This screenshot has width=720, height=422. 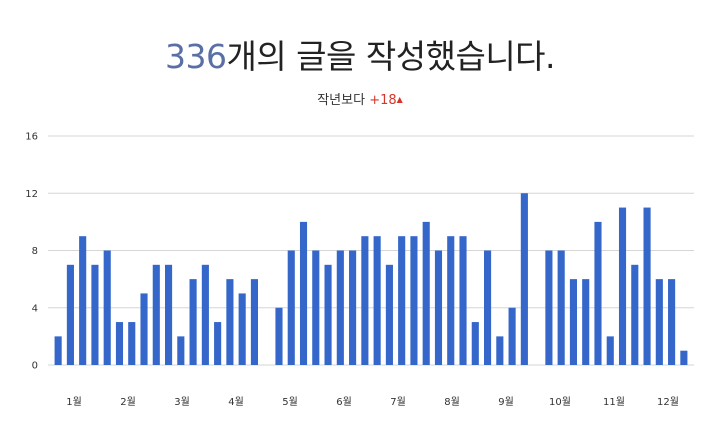 What do you see at coordinates (344, 402) in the screenshot?
I see `x-tick-label: 6월` at bounding box center [344, 402].